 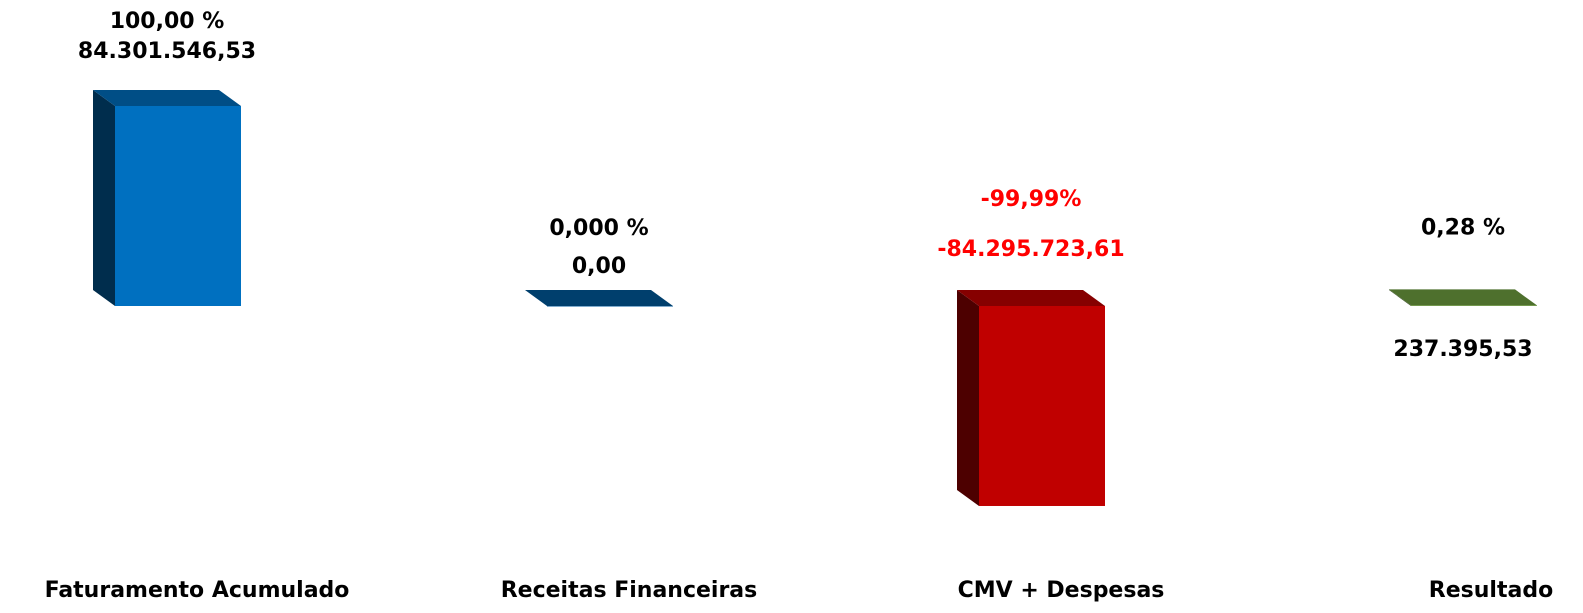 I want to click on x-tick-label: Receitas Financeiras, so click(x=629, y=590).